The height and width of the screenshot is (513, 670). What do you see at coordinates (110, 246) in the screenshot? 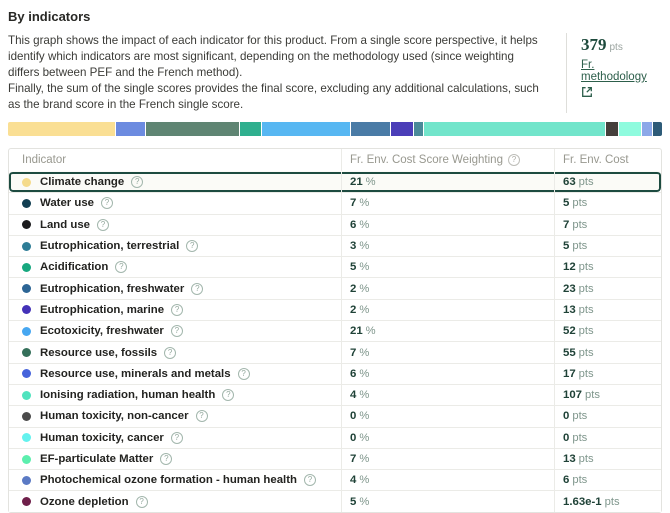
I see `indicator-label: Eutrophication, terrestrial` at bounding box center [110, 246].